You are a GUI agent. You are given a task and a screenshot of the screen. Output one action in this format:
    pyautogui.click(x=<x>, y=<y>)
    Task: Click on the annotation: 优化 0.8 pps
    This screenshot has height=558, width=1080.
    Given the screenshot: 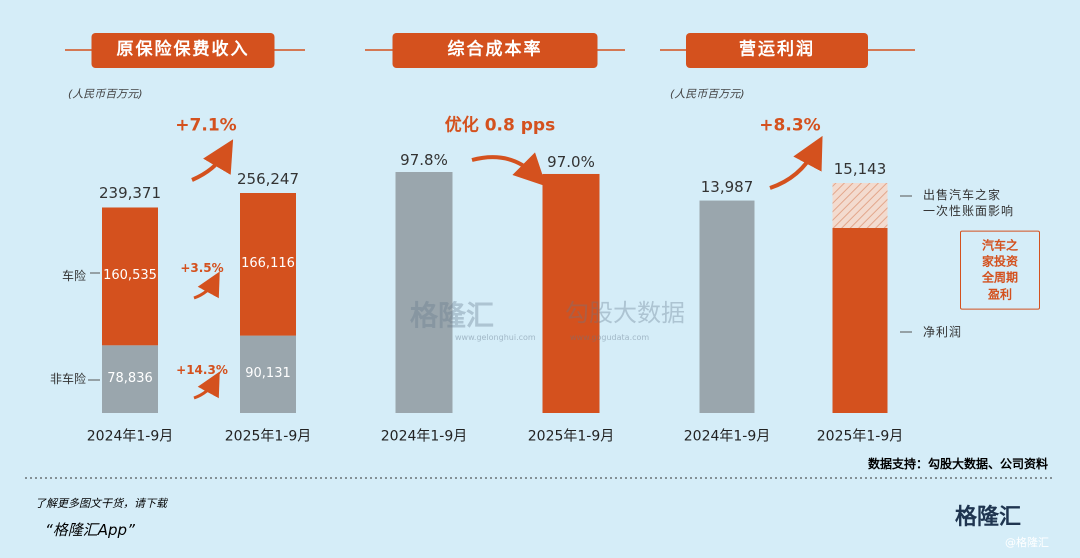 What is the action you would take?
    pyautogui.click(x=500, y=125)
    